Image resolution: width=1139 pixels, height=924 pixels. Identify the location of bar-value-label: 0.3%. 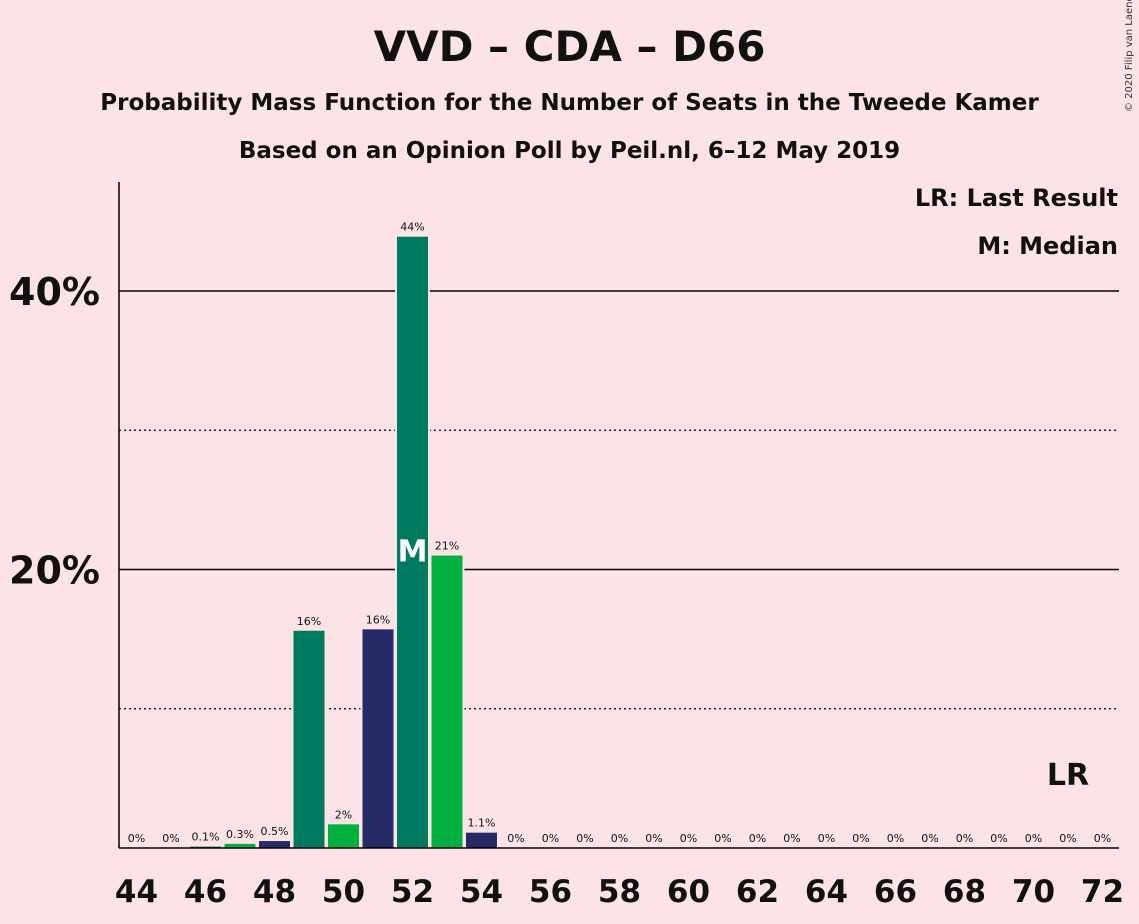
(240, 834).